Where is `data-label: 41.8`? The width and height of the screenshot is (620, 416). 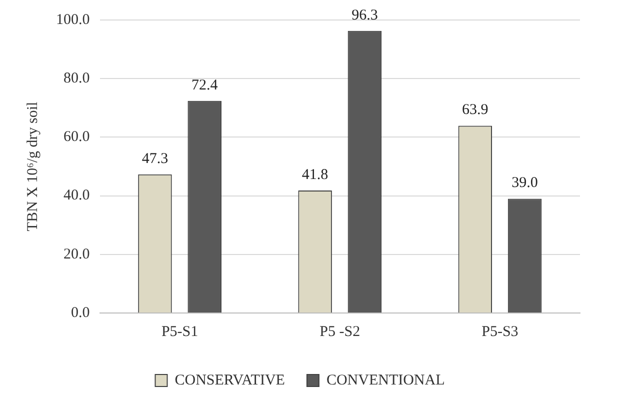
data-label: 41.8 is located at coordinates (315, 174).